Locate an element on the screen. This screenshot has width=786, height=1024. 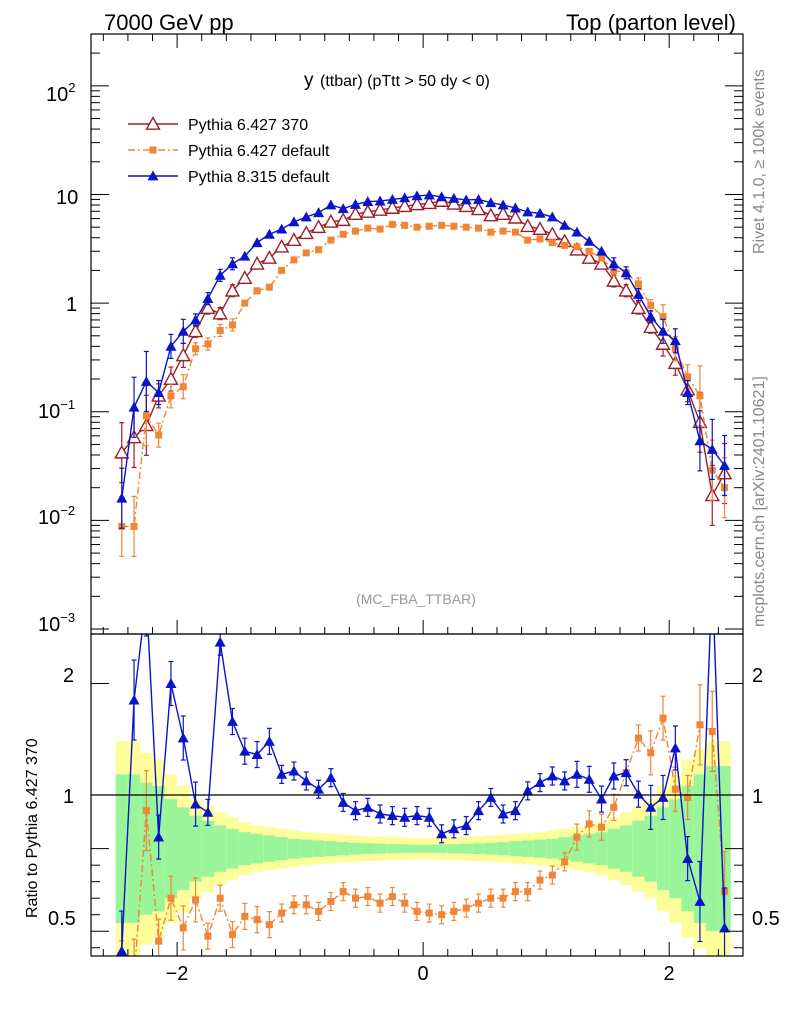
ytick-label-10: 10 is located at coordinates (67, 198).